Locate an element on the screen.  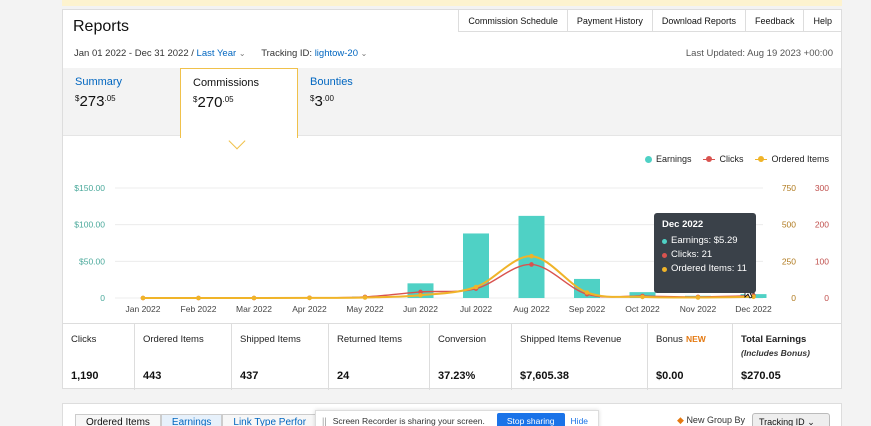
tab-summary: Summary $273.05 is located at coordinates (122, 102).